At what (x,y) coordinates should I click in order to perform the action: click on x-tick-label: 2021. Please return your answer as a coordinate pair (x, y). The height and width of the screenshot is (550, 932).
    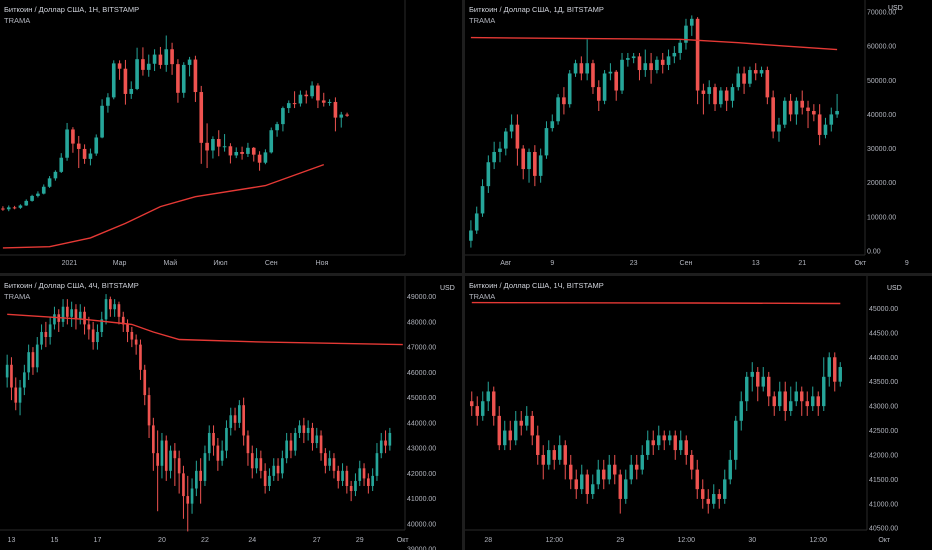
    Looking at the image, I should click on (70, 263).